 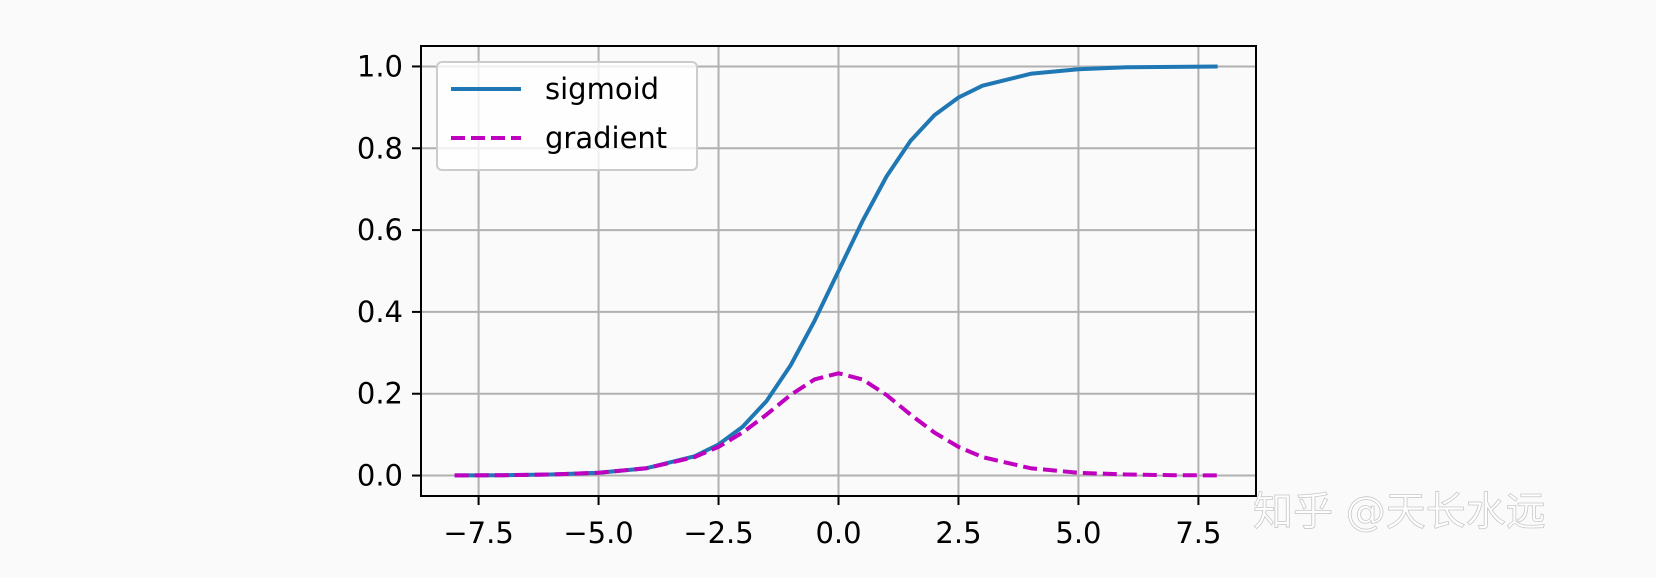 What do you see at coordinates (1399, 512) in the screenshot?
I see `watermark-text: 知乎 @天长水远` at bounding box center [1399, 512].